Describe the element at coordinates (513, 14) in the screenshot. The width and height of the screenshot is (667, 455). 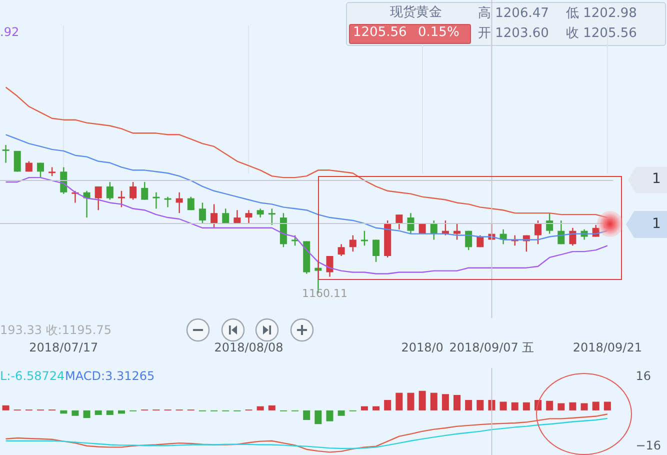
I see `text: 高 1206.47` at that location.